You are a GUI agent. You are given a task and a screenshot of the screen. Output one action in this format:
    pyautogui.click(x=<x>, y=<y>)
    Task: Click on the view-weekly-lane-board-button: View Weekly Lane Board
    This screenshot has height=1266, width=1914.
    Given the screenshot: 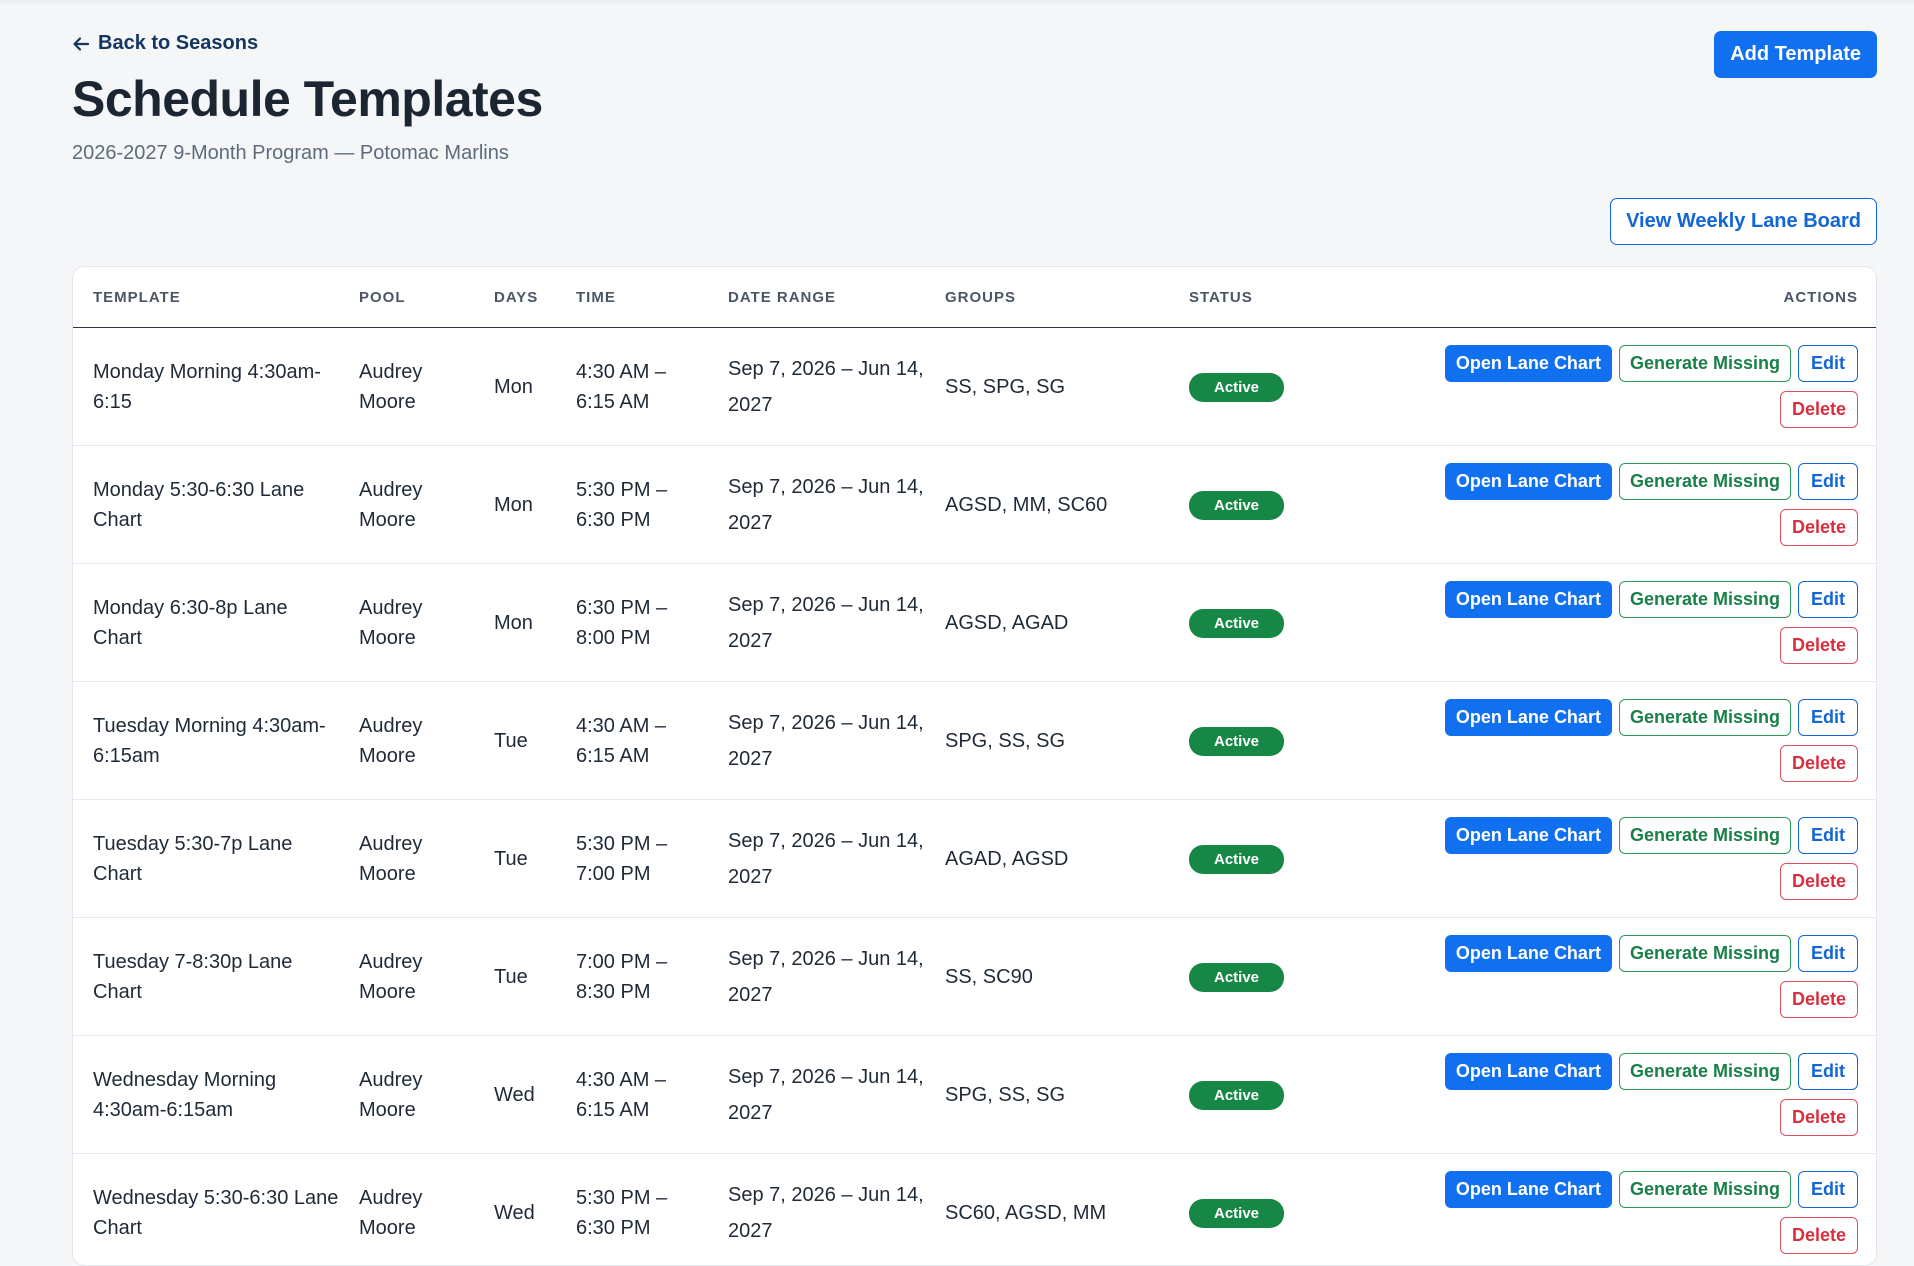 What is the action you would take?
    pyautogui.click(x=1743, y=221)
    